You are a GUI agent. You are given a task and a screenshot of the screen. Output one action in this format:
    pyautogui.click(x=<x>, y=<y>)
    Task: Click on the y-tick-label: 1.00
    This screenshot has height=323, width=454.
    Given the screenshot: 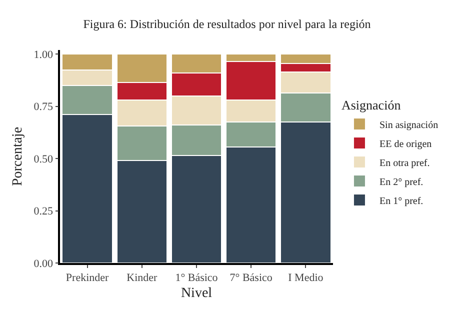 What is the action you would take?
    pyautogui.click(x=44, y=55)
    